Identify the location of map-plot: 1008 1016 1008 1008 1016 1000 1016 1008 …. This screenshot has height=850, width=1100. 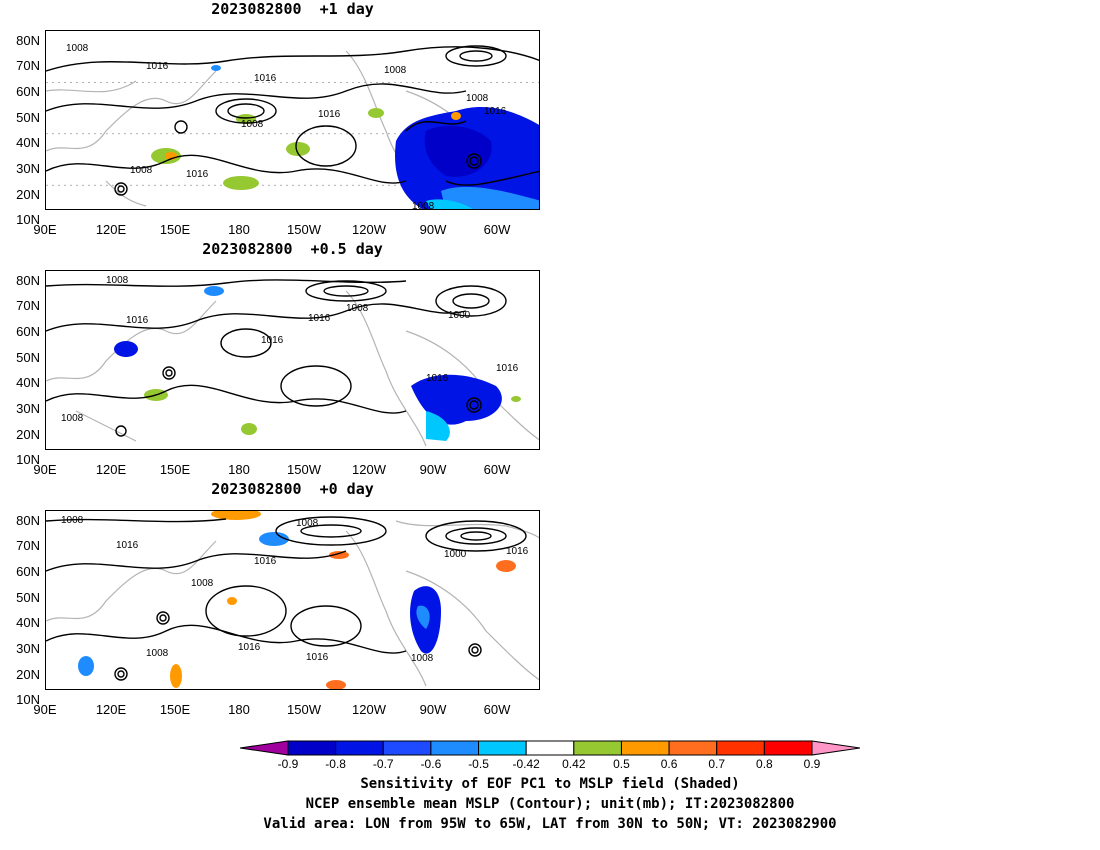
(292, 600).